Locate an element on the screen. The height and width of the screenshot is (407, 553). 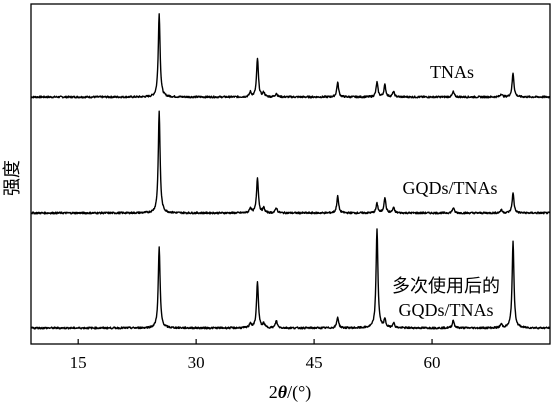
x-axis-label-unit: /(°) is located at coordinates (299, 392).